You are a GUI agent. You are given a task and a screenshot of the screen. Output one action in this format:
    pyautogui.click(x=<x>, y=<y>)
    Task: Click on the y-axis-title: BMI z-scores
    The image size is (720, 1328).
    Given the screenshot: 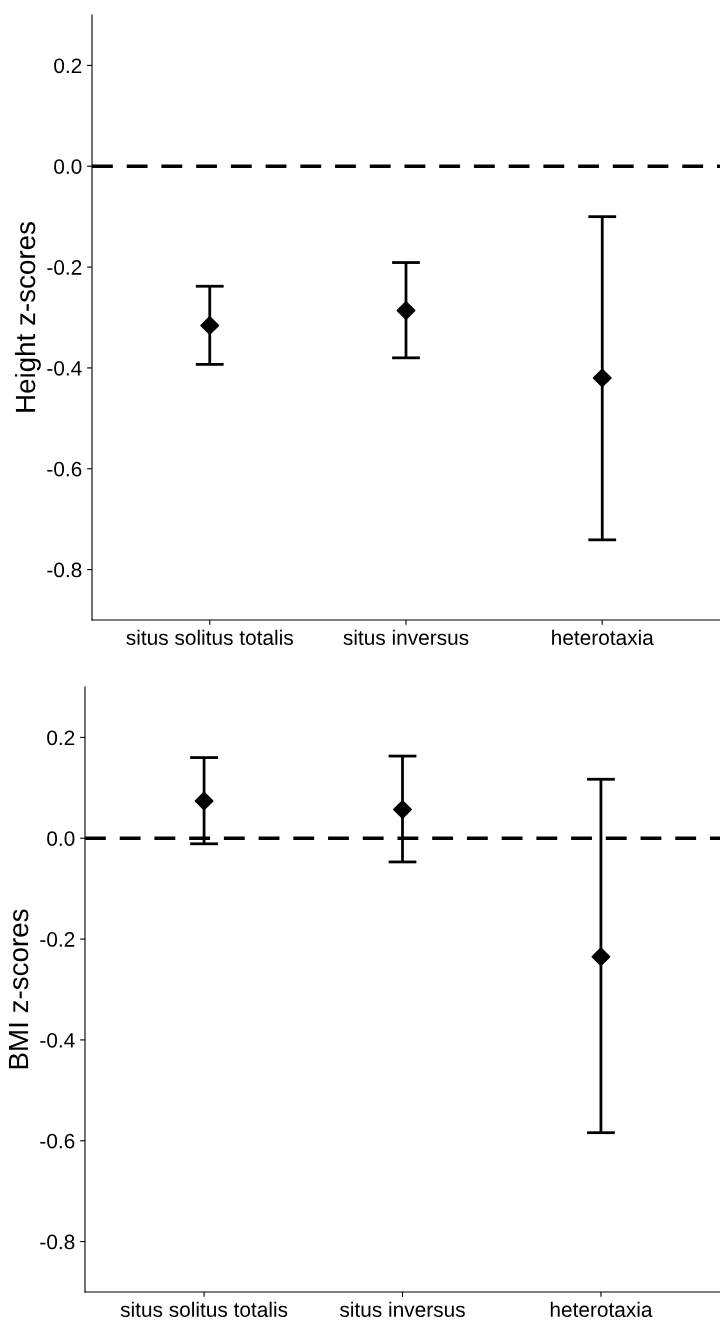 What is the action you would take?
    pyautogui.click(x=18, y=989)
    